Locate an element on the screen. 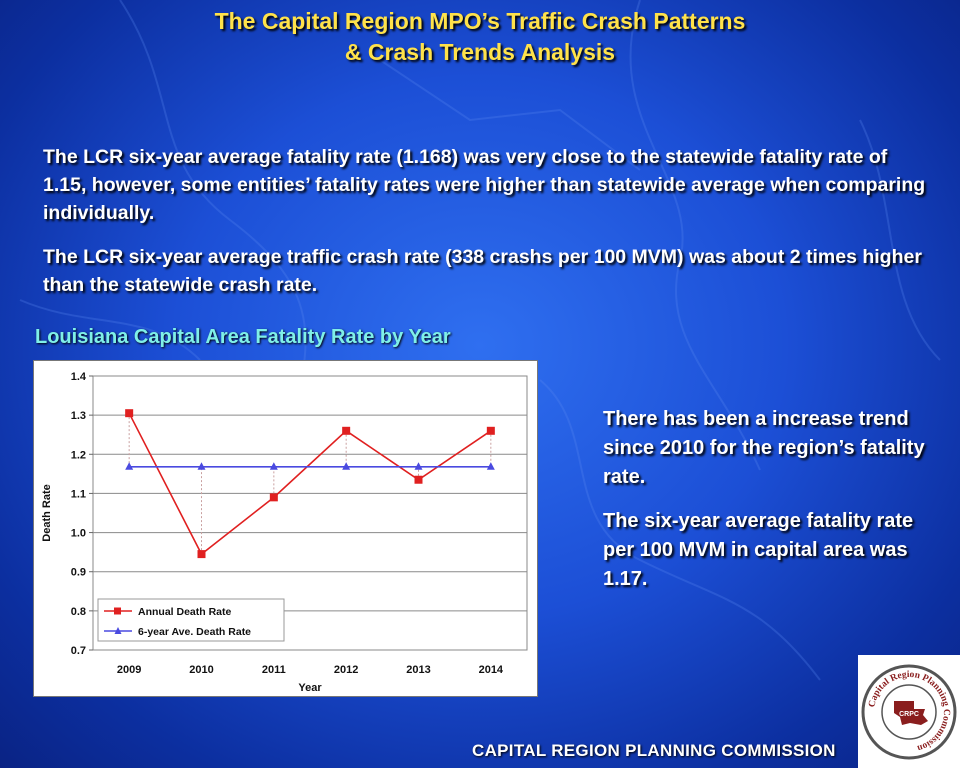 The height and width of the screenshot is (768, 960). legend-box is located at coordinates (191, 620).